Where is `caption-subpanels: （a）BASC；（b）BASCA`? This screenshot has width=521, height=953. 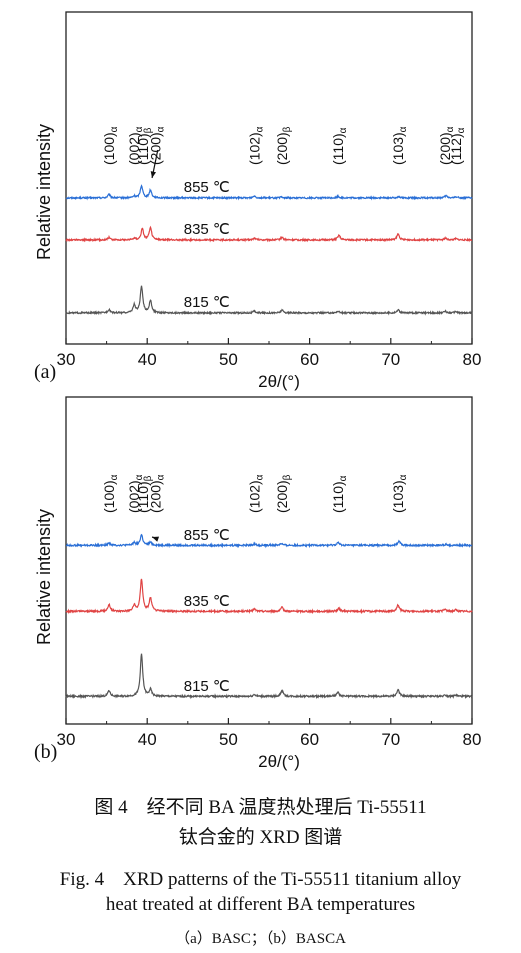
caption-subpanels: （a）BASC；（b）BASCA is located at coordinates (260, 939).